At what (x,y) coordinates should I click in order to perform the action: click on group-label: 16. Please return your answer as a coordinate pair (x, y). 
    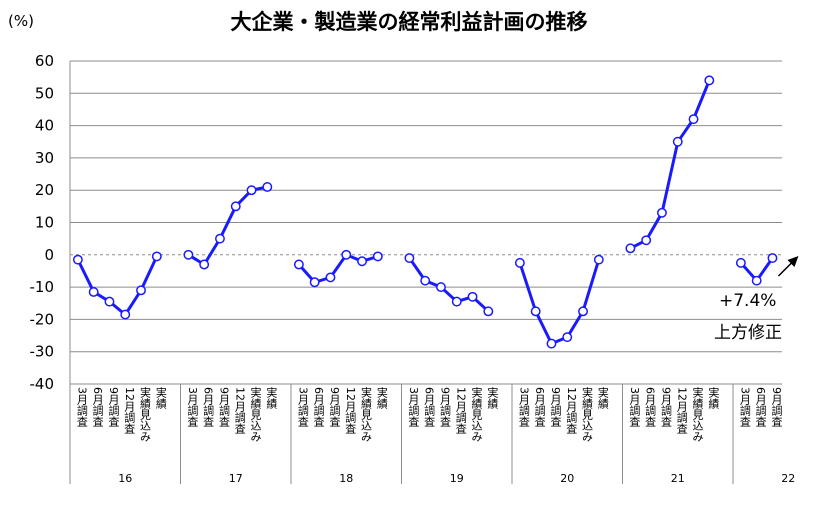
    Looking at the image, I should click on (125, 478).